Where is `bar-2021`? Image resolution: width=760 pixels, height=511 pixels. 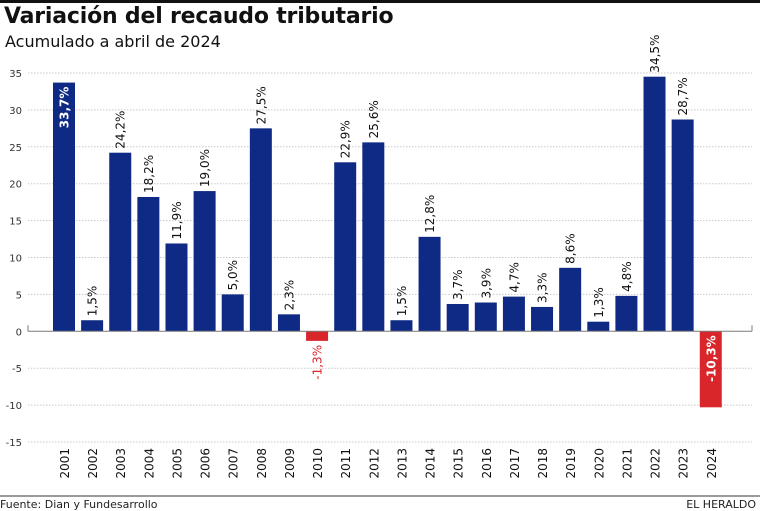 bar-2021 is located at coordinates (626, 313).